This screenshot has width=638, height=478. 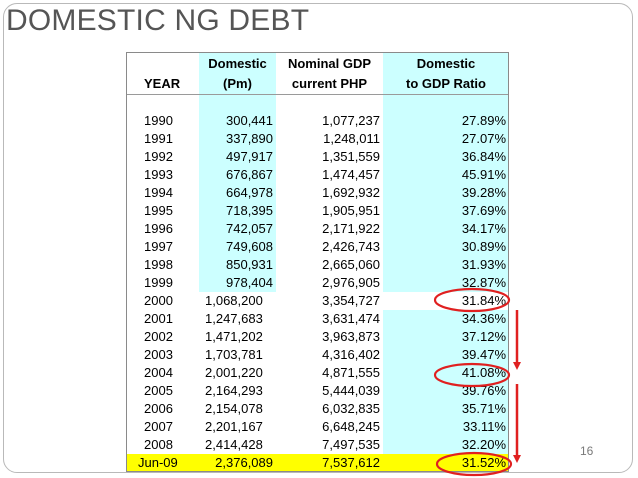 What do you see at coordinates (587, 451) in the screenshot?
I see `slide-number: 16` at bounding box center [587, 451].